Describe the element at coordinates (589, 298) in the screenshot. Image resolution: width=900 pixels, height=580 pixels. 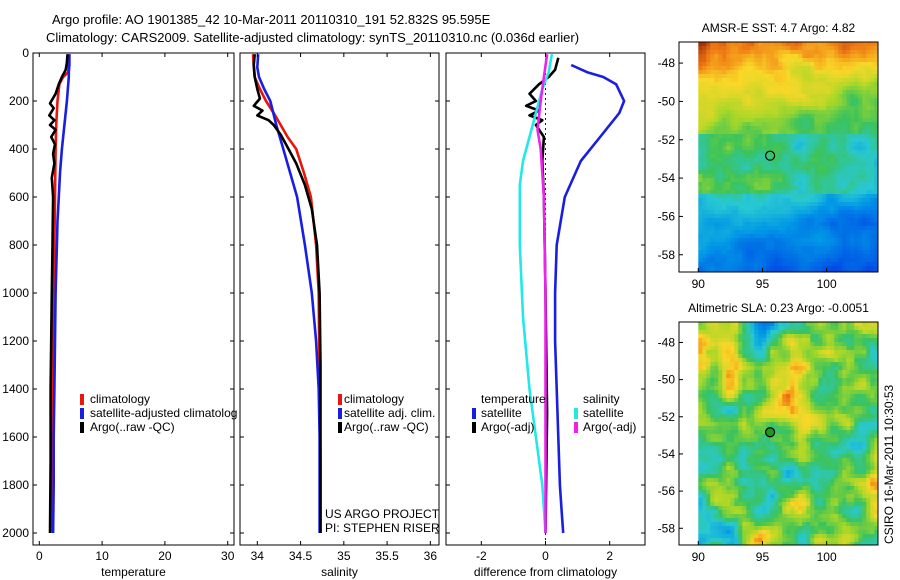
I see `series-line-temperature-satellite` at that location.